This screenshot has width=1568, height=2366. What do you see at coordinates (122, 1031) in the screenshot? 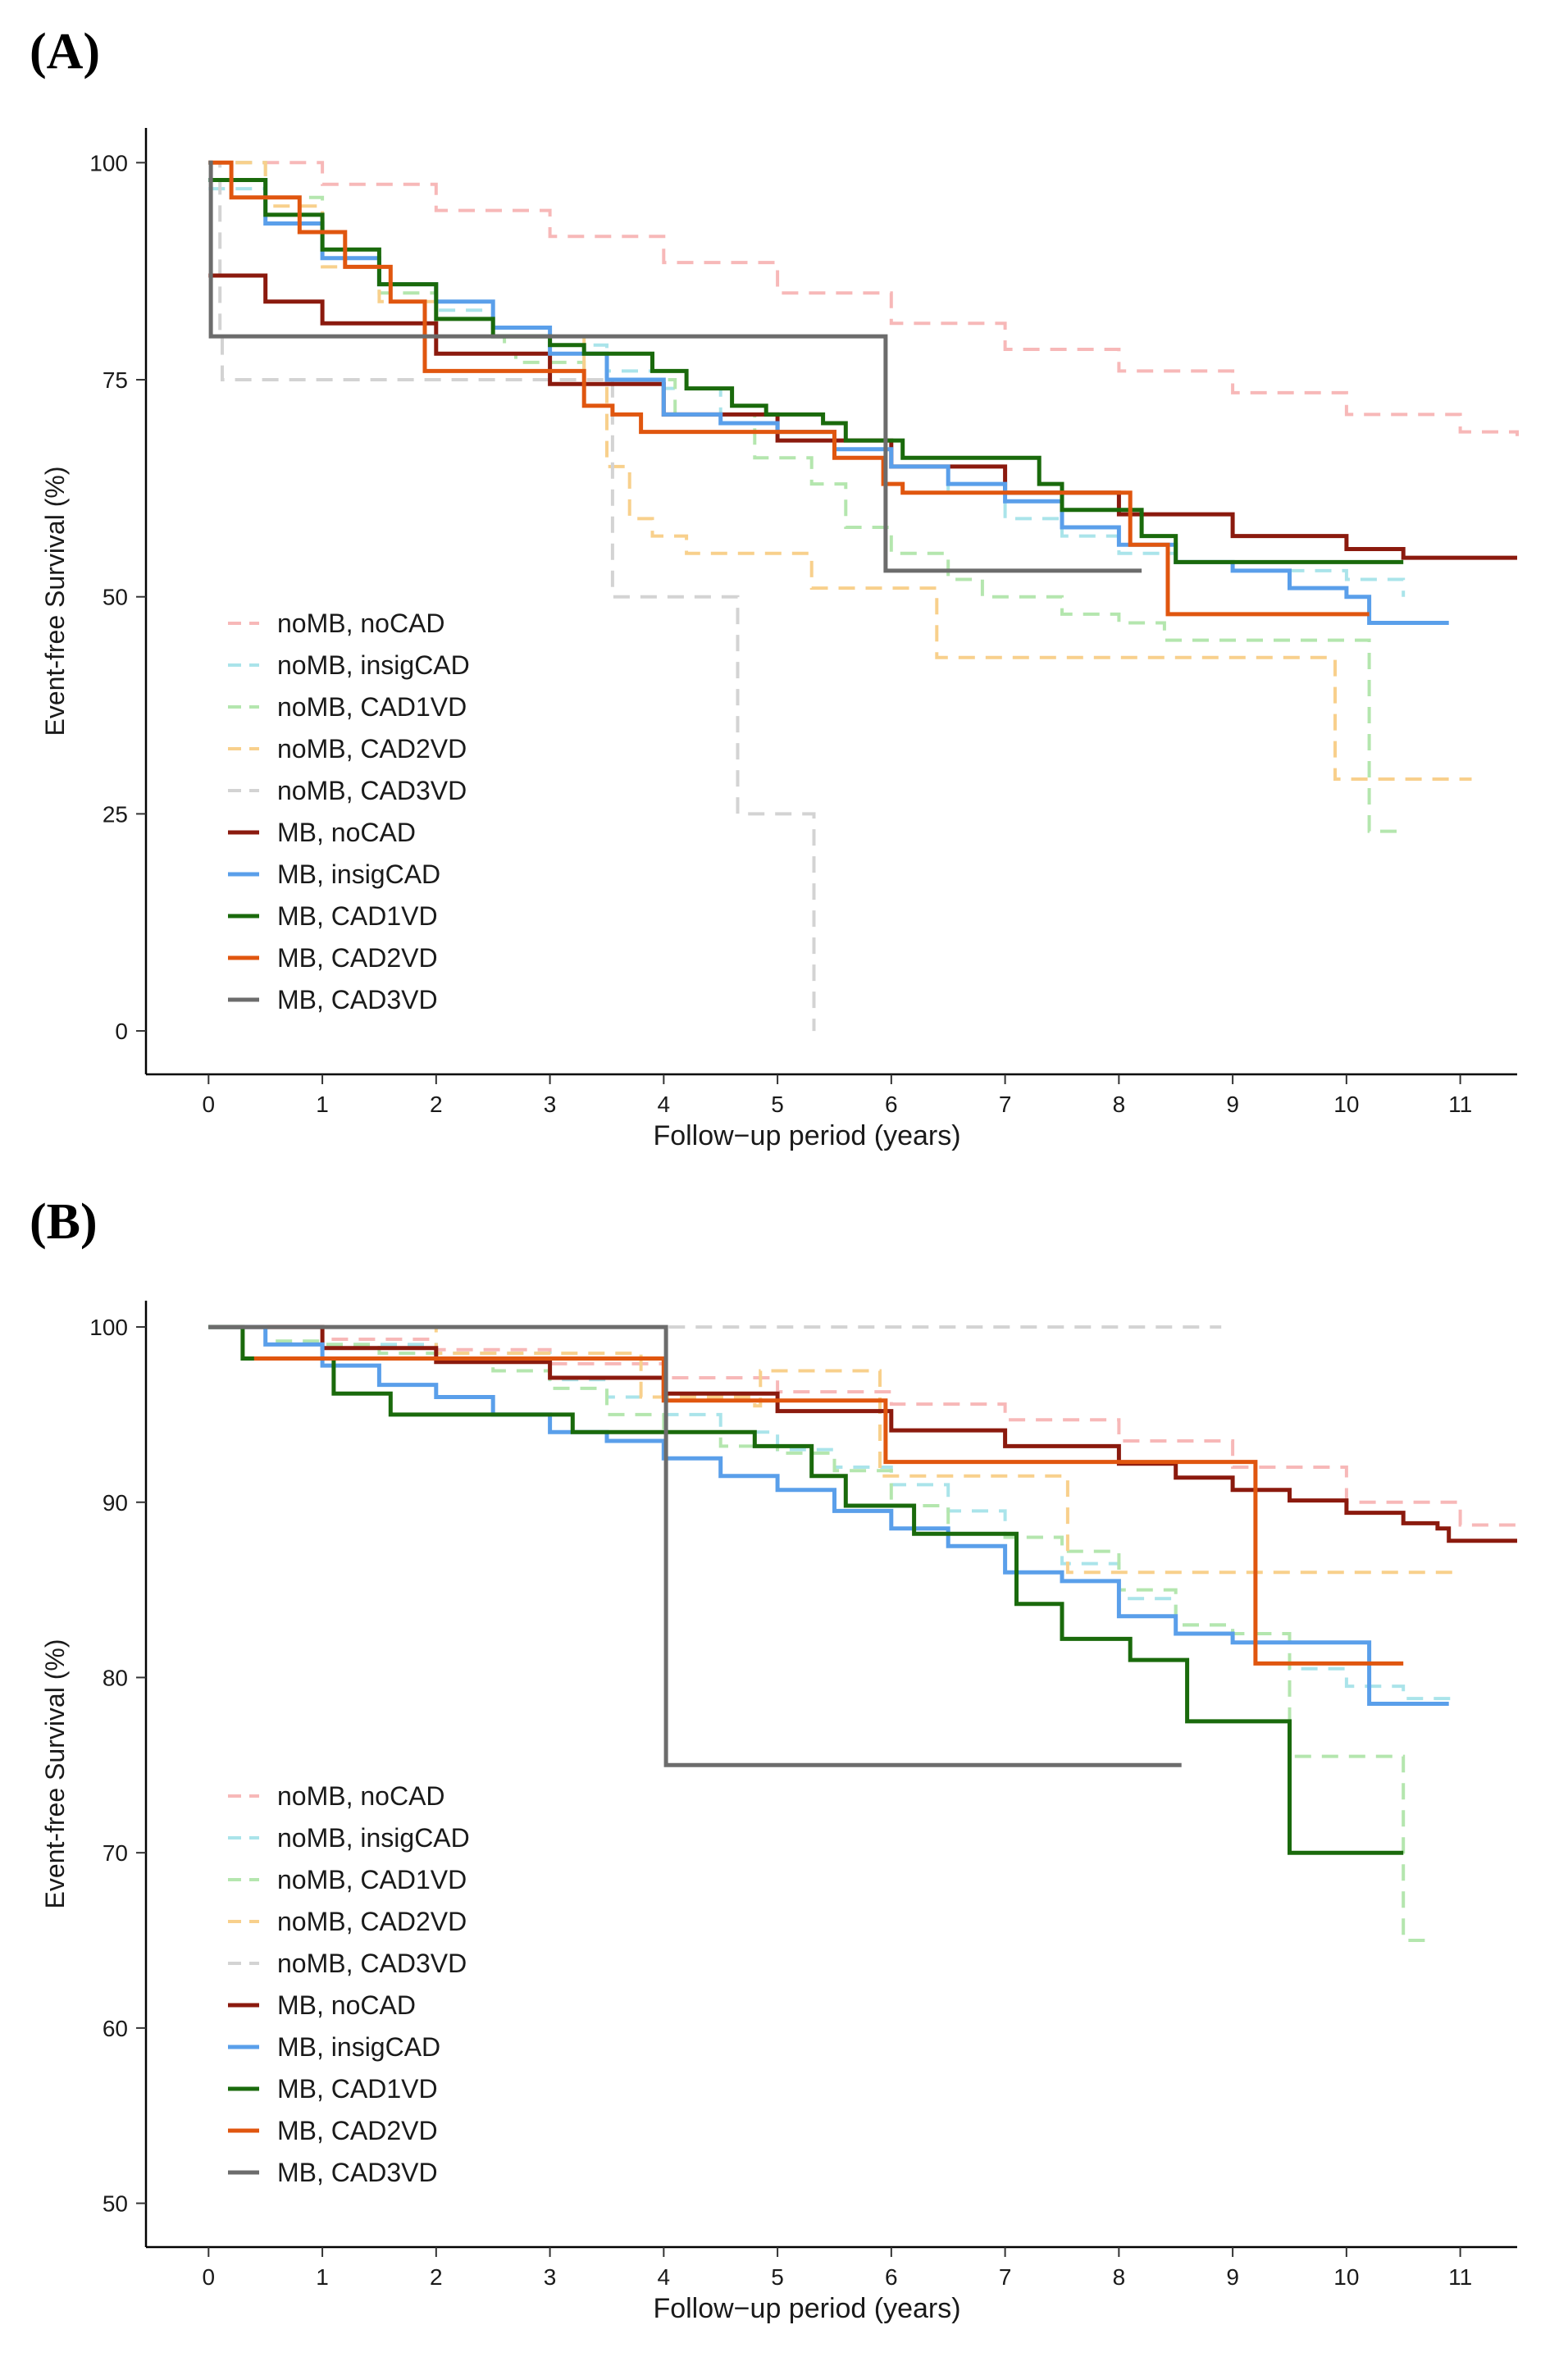
I see `y-tick-label: 0` at bounding box center [122, 1031].